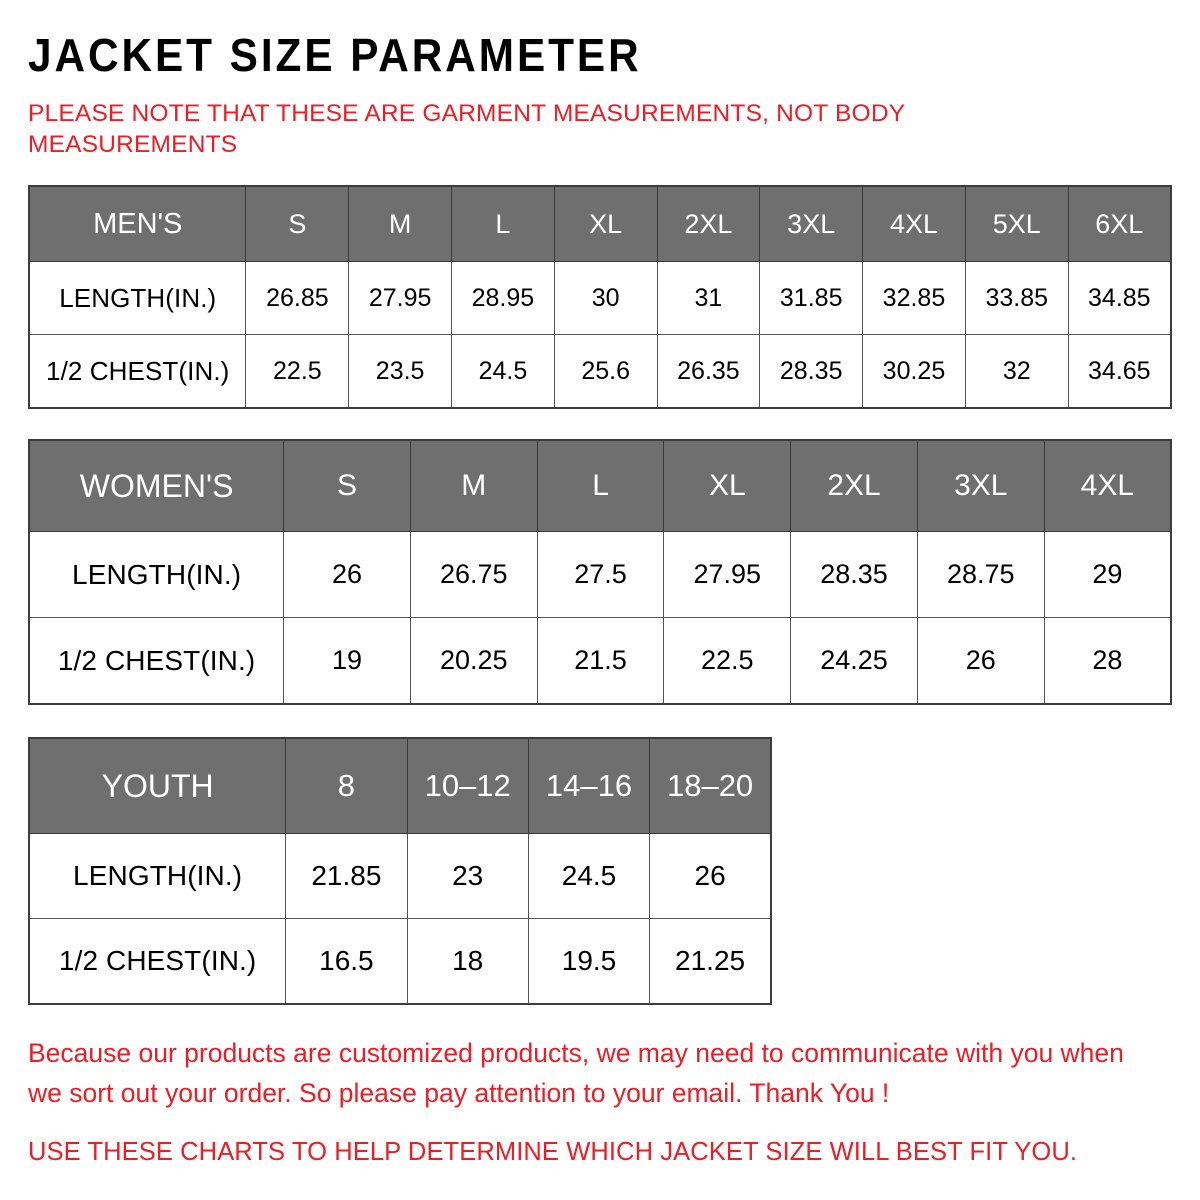  Describe the element at coordinates (156, 661) in the screenshot. I see `womens-row-label: 1/2 CHEST(IN.)` at that location.